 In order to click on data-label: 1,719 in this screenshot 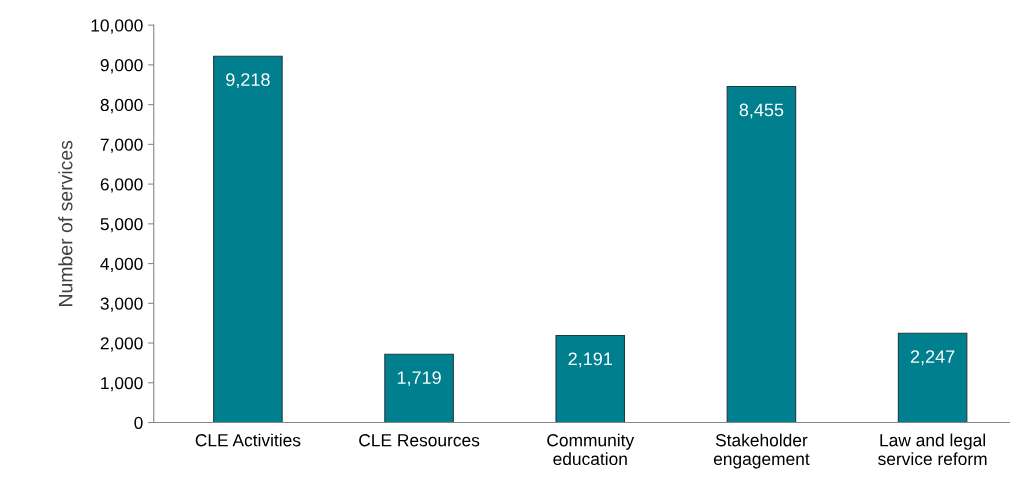, I will do `click(419, 379)`.